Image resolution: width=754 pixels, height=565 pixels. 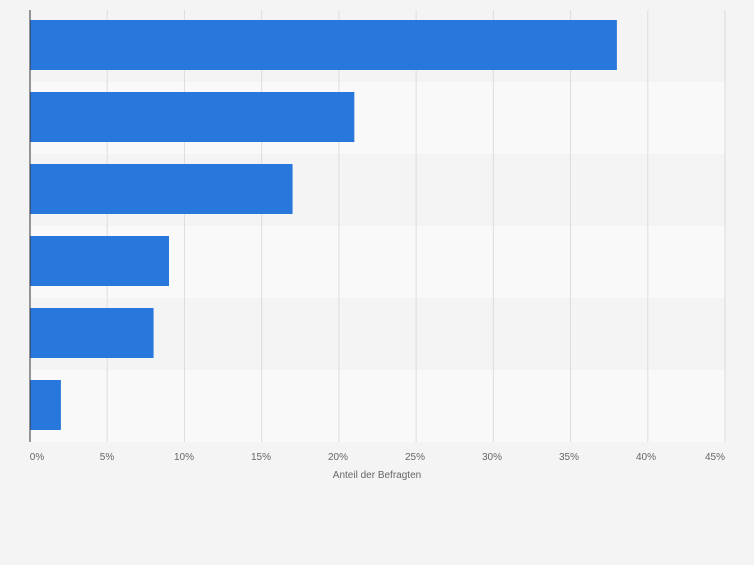 I want to click on x-tick-label: 5%, so click(x=107, y=457).